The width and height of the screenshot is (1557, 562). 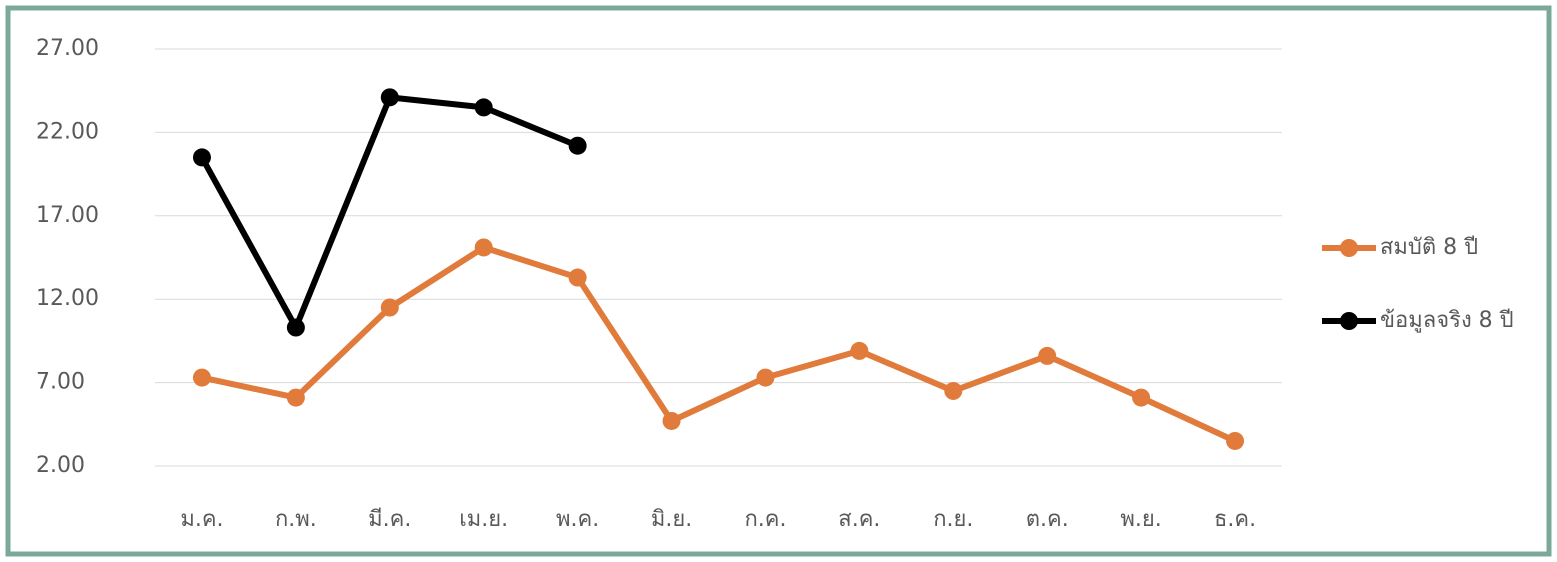 What do you see at coordinates (483, 519) in the screenshot?
I see `x-tick-label: เม.ย.` at bounding box center [483, 519].